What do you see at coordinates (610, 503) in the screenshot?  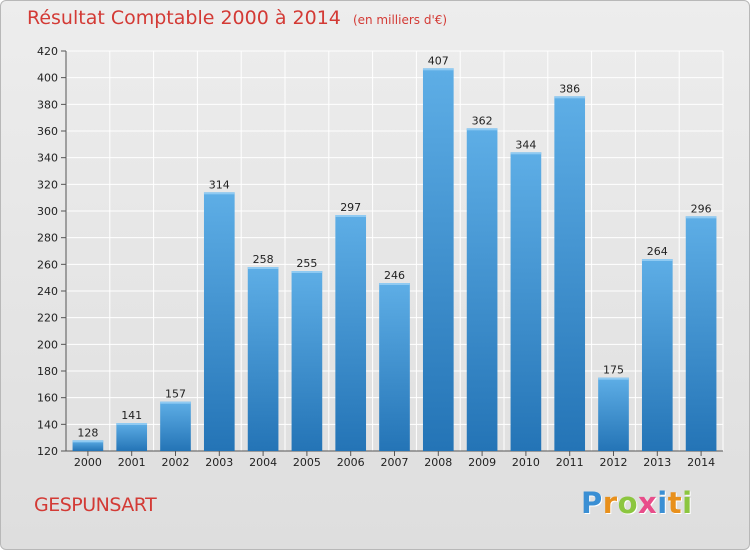 I see `logo-letter: r` at bounding box center [610, 503].